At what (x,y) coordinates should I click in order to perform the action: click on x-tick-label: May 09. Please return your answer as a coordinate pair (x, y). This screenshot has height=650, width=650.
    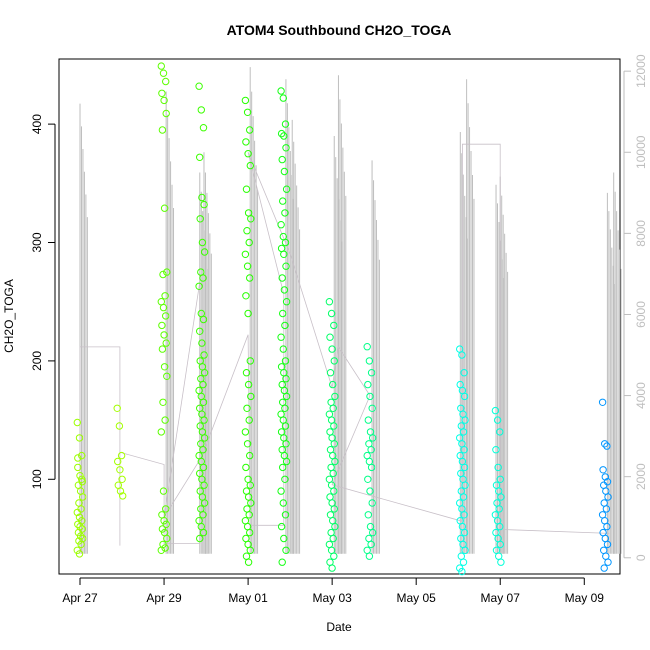
    Looking at the image, I should click on (585, 598).